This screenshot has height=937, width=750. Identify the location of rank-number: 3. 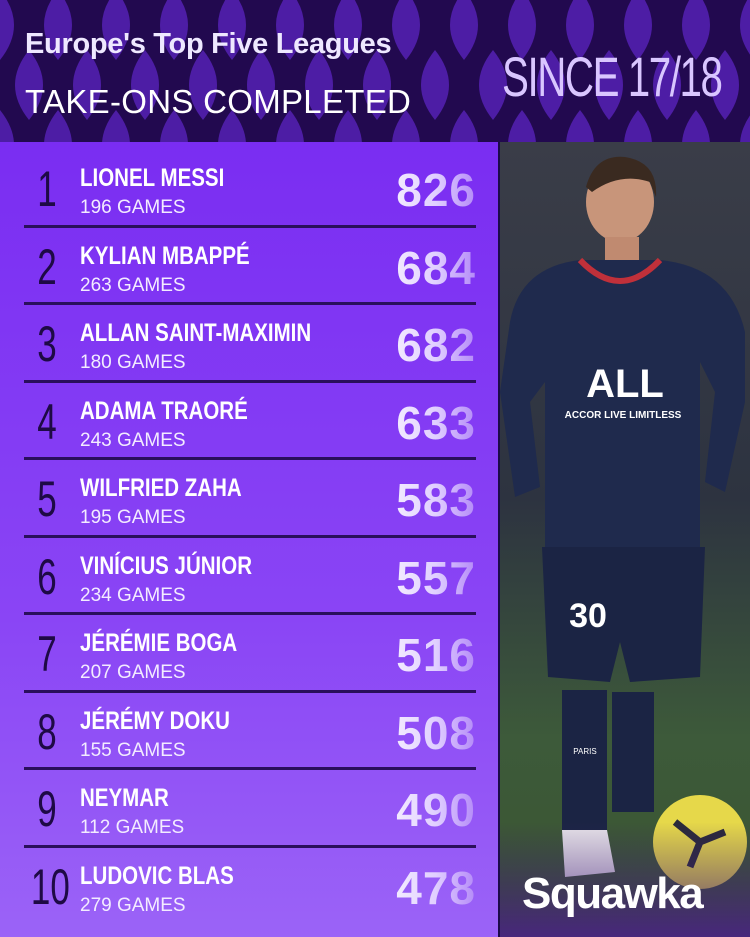
(47, 344).